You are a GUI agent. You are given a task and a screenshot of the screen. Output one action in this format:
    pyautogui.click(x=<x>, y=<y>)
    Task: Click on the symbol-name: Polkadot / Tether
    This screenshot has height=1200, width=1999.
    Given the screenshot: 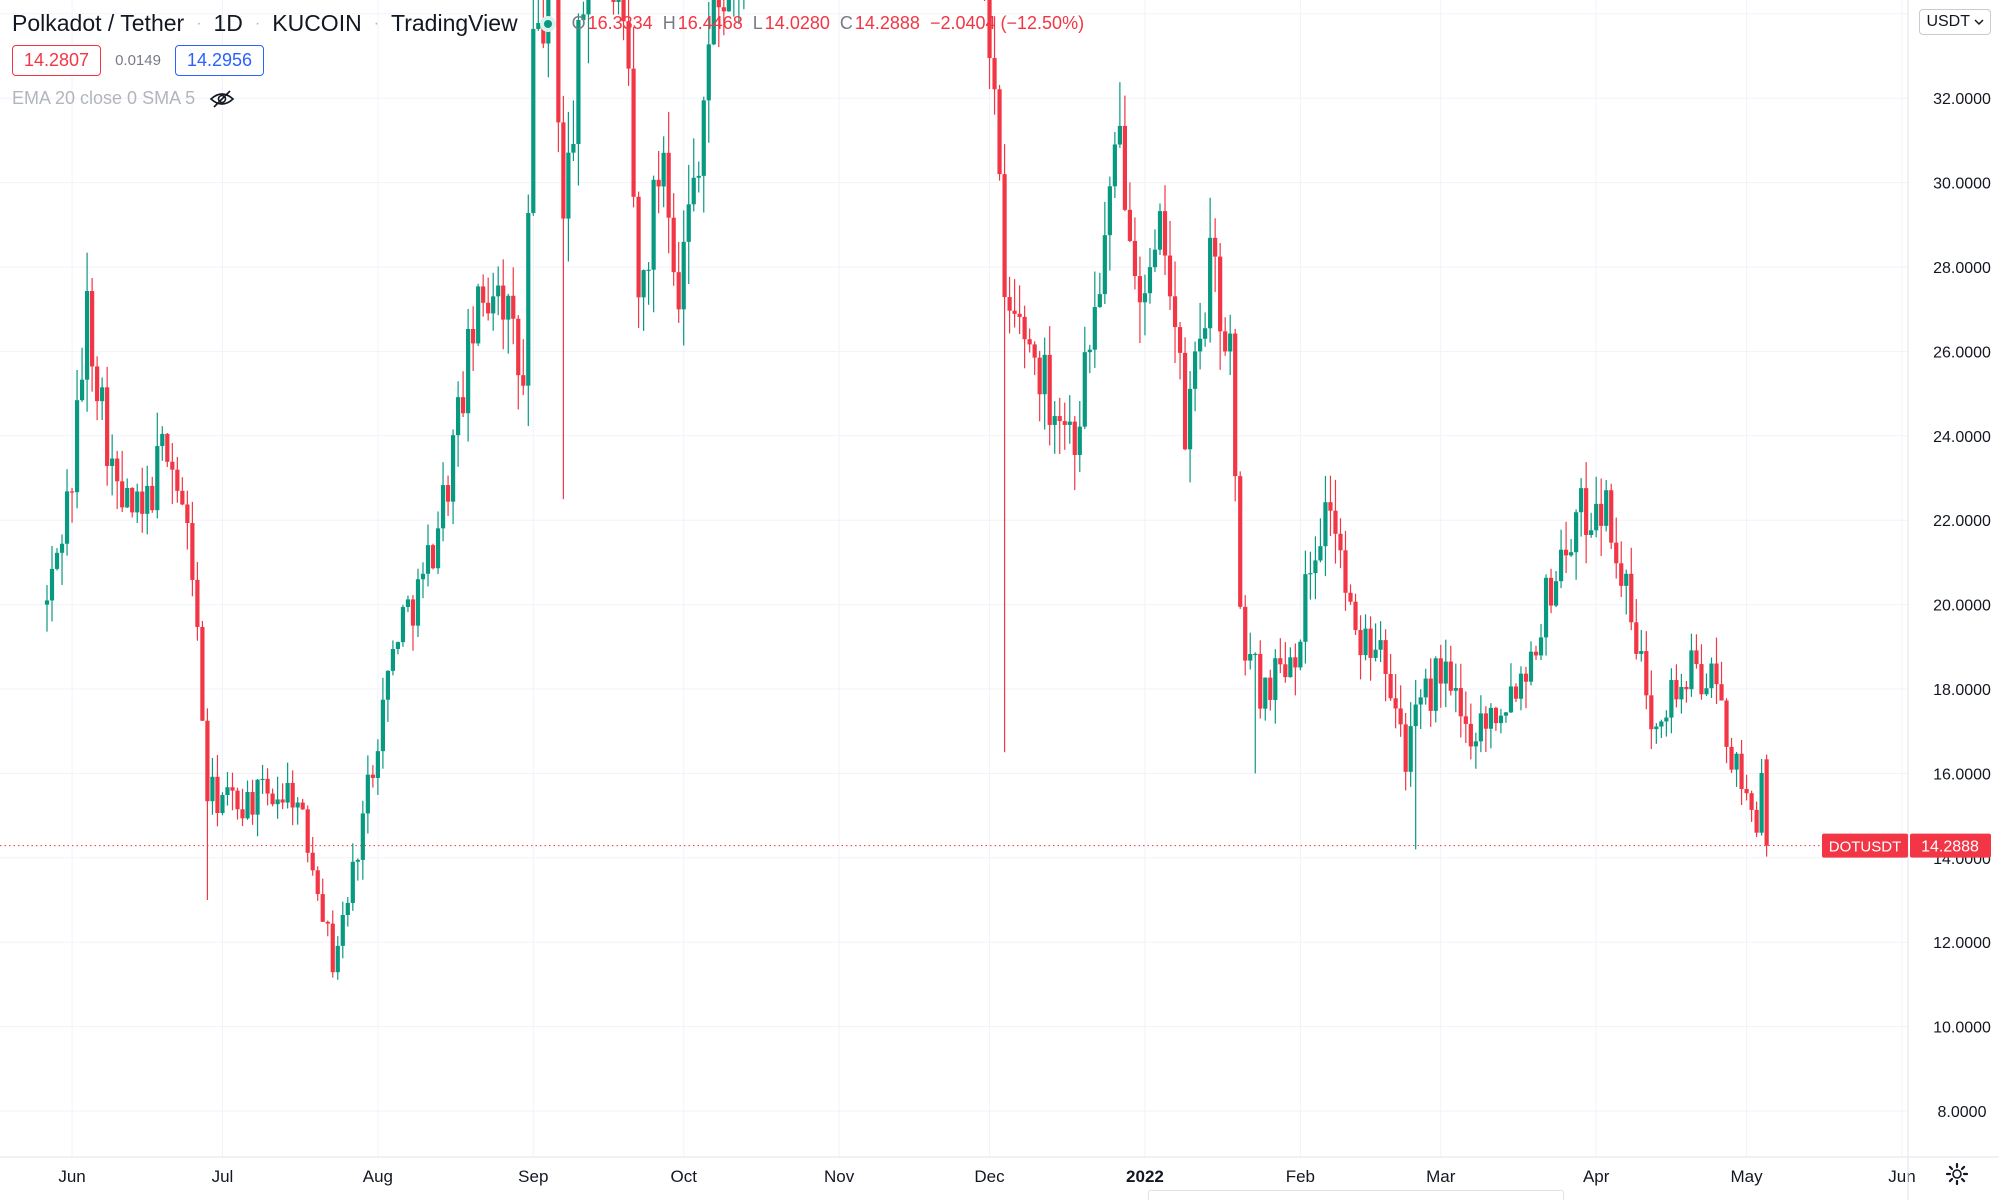 What is the action you would take?
    pyautogui.click(x=98, y=23)
    